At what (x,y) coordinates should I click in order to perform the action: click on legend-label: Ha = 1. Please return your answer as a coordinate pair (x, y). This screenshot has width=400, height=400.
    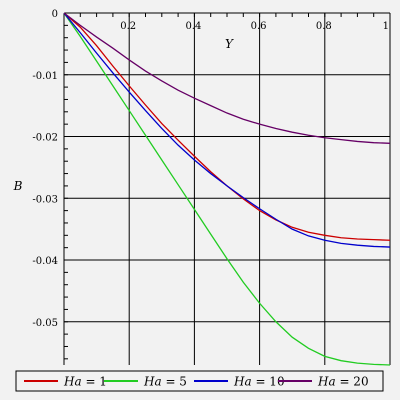
    Looking at the image, I should click on (85, 382).